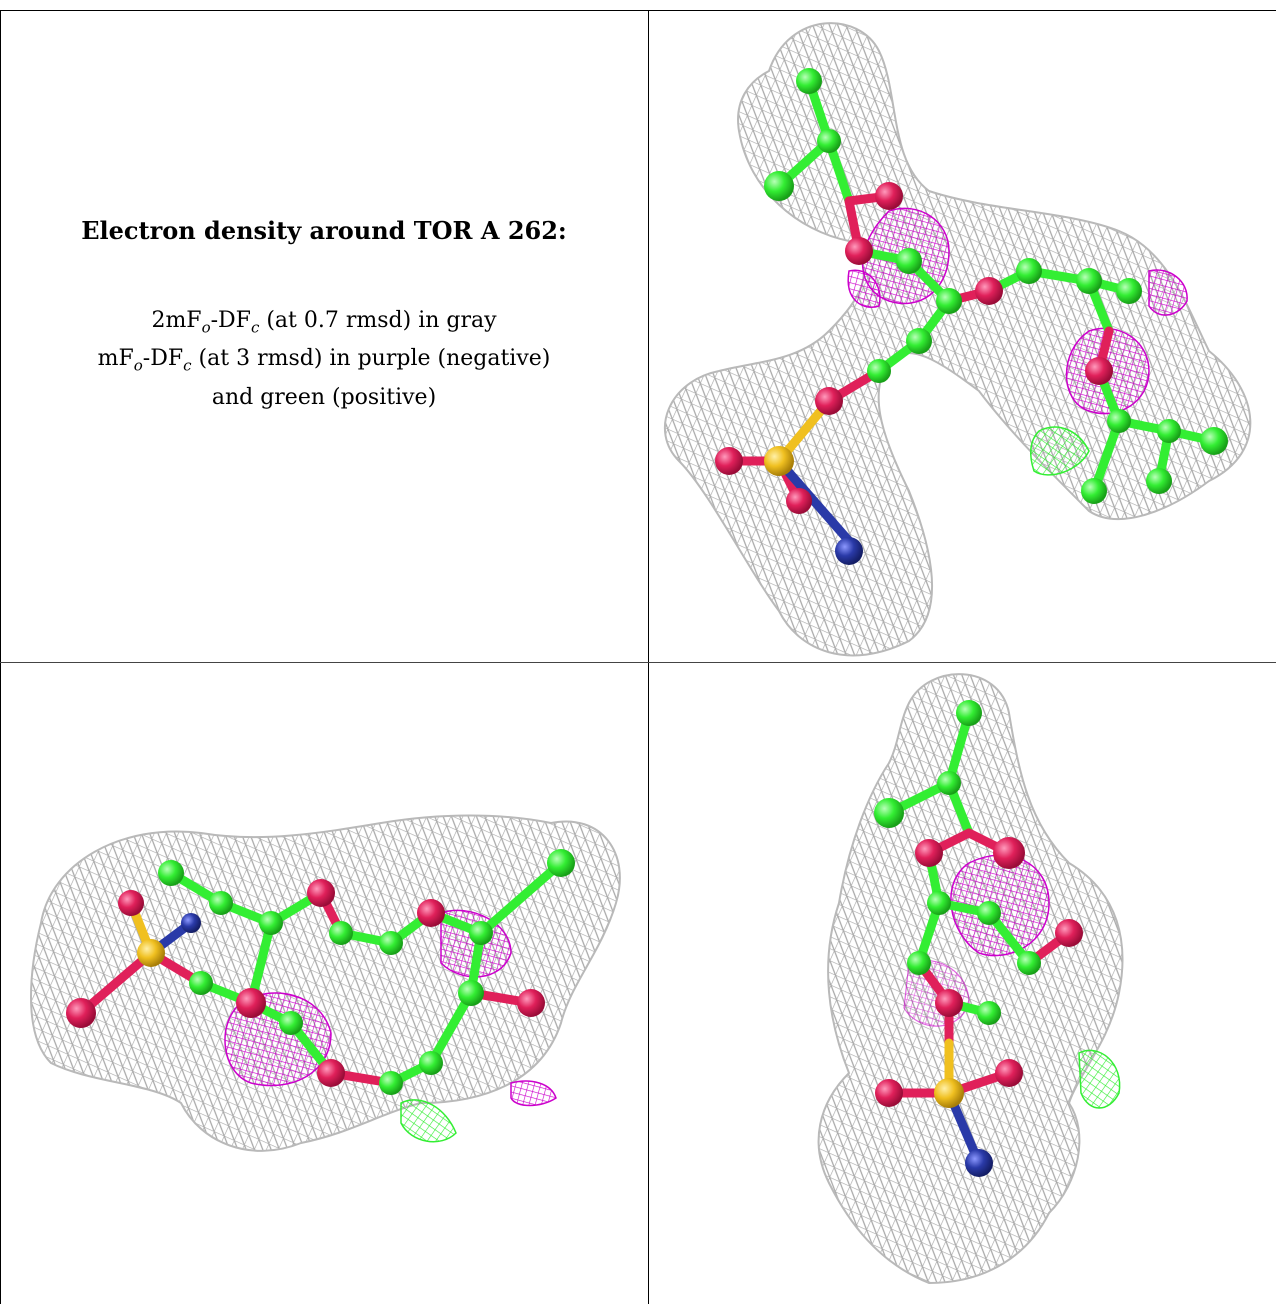 The image size is (1276, 1304). Describe the element at coordinates (648, 657) in the screenshot. I see `table-divider-vertical` at that location.